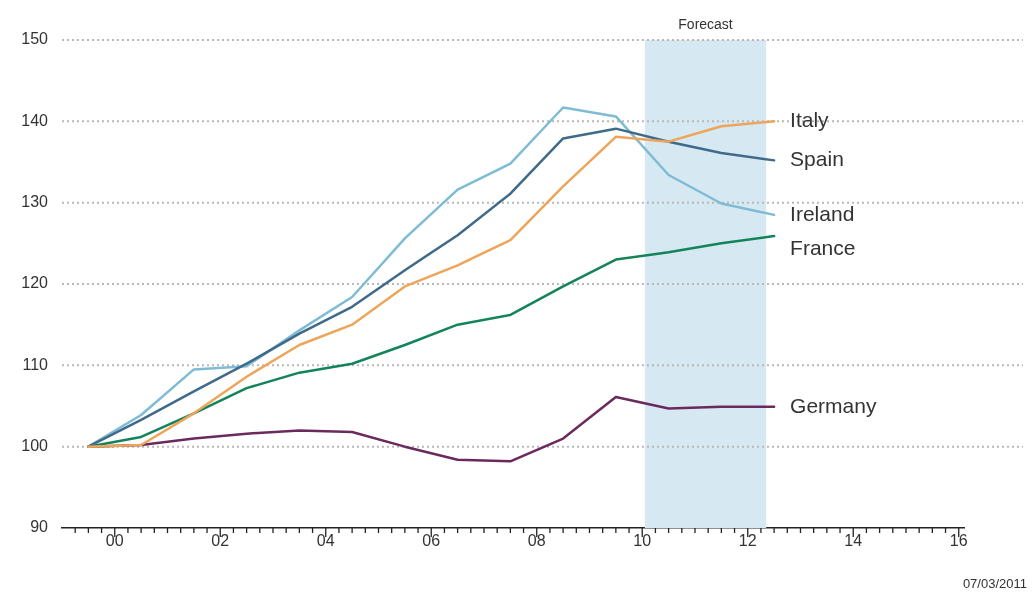 Image resolution: width=1035 pixels, height=601 pixels. Describe the element at coordinates (817, 159) in the screenshot. I see `series-label: Spain` at that location.